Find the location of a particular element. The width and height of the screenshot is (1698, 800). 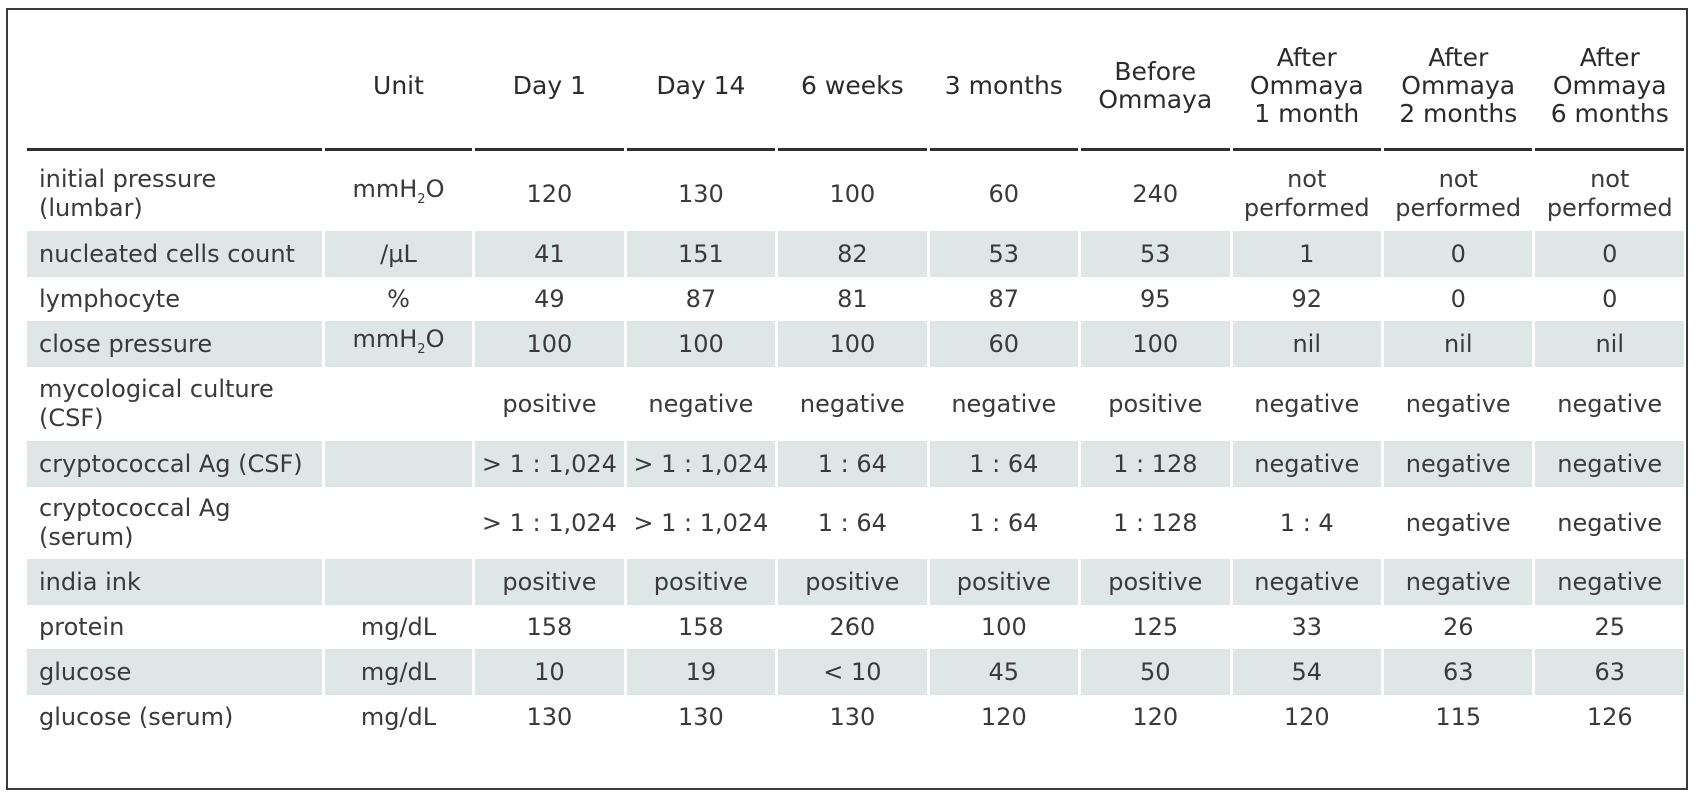

table-cell: 26 is located at coordinates (1458, 627).